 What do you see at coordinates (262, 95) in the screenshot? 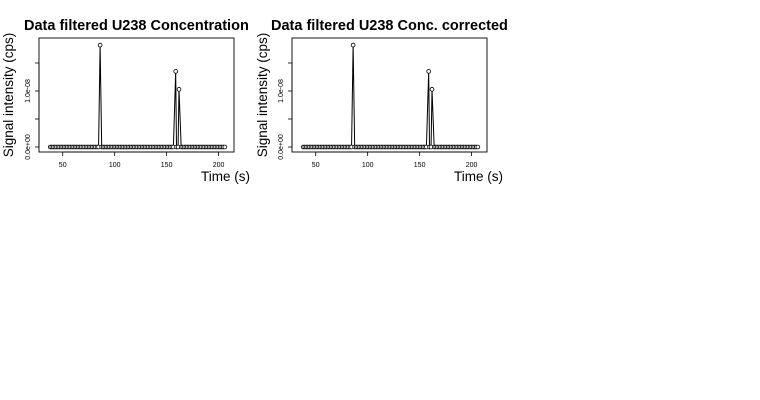
I see `chart-2-y-axis-label: Signal intensity (cps)` at bounding box center [262, 95].